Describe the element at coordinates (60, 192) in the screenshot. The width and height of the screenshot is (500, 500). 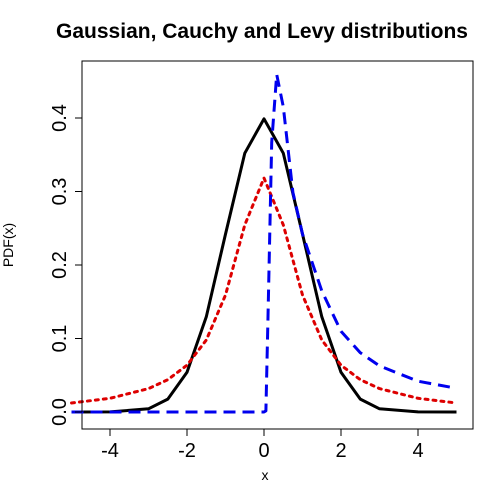
I see `y-tick-label: 0.3` at that location.